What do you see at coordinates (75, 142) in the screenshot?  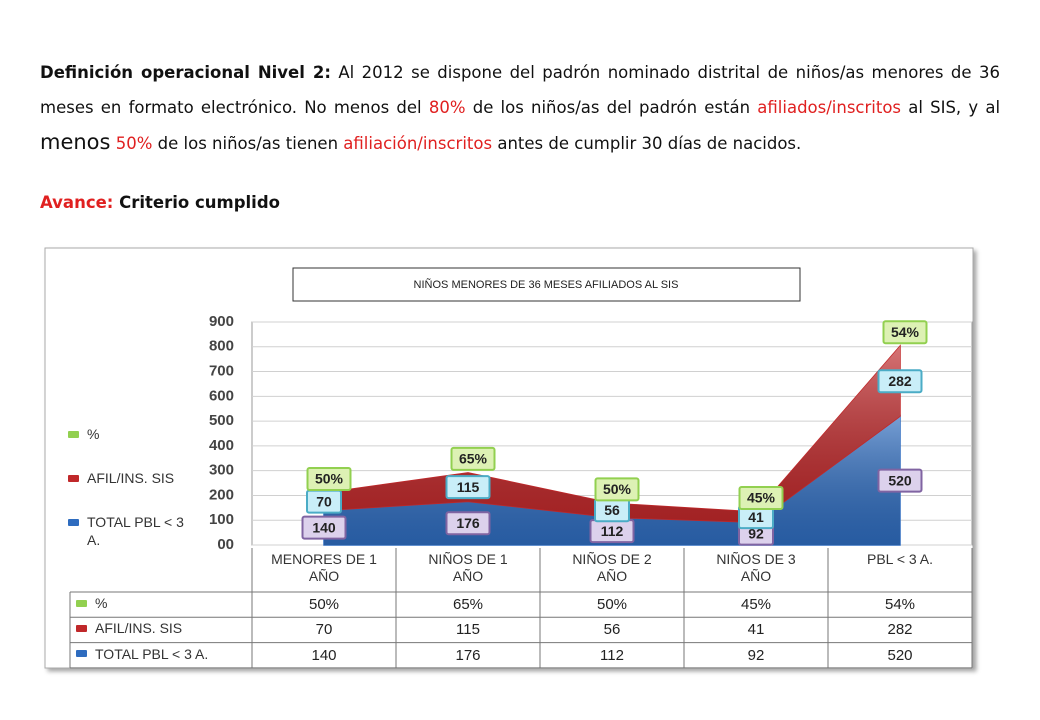 I see `text-run: menos` at bounding box center [75, 142].